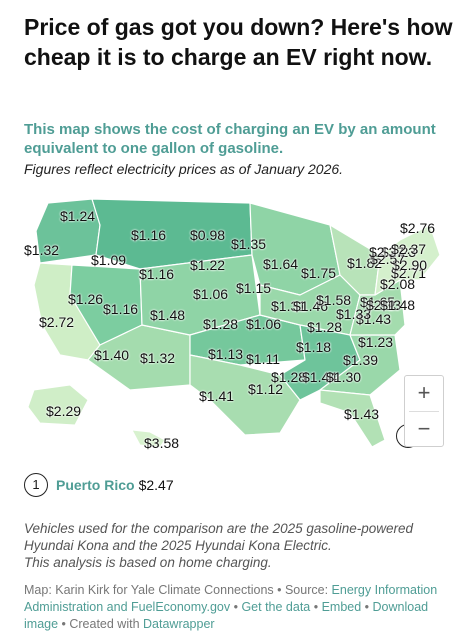 The image size is (471, 640). I want to click on value-label: $1.23, so click(376, 342).